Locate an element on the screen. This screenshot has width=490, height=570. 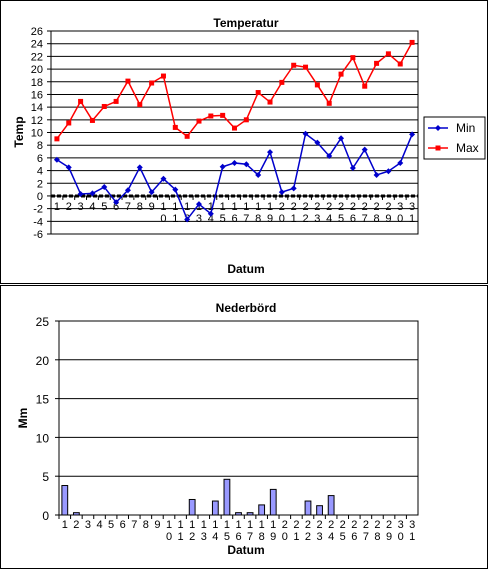
legend is located at coordinates (454, 138).